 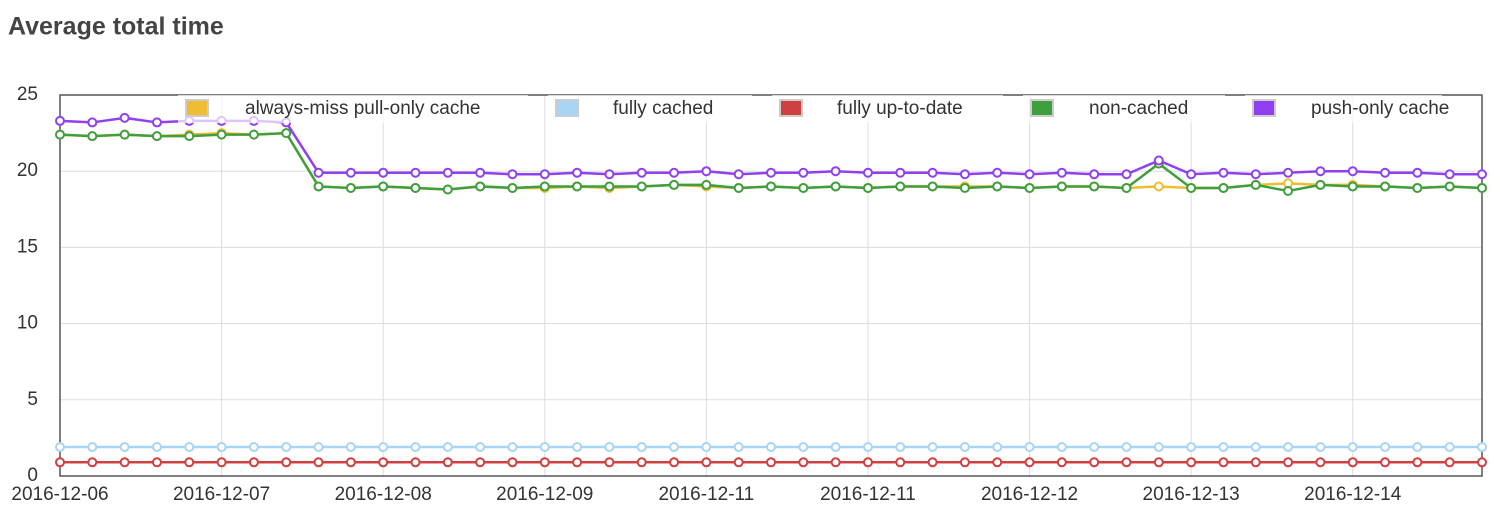 What do you see at coordinates (1380, 108) in the screenshot?
I see `legend-label: push-only cache` at bounding box center [1380, 108].